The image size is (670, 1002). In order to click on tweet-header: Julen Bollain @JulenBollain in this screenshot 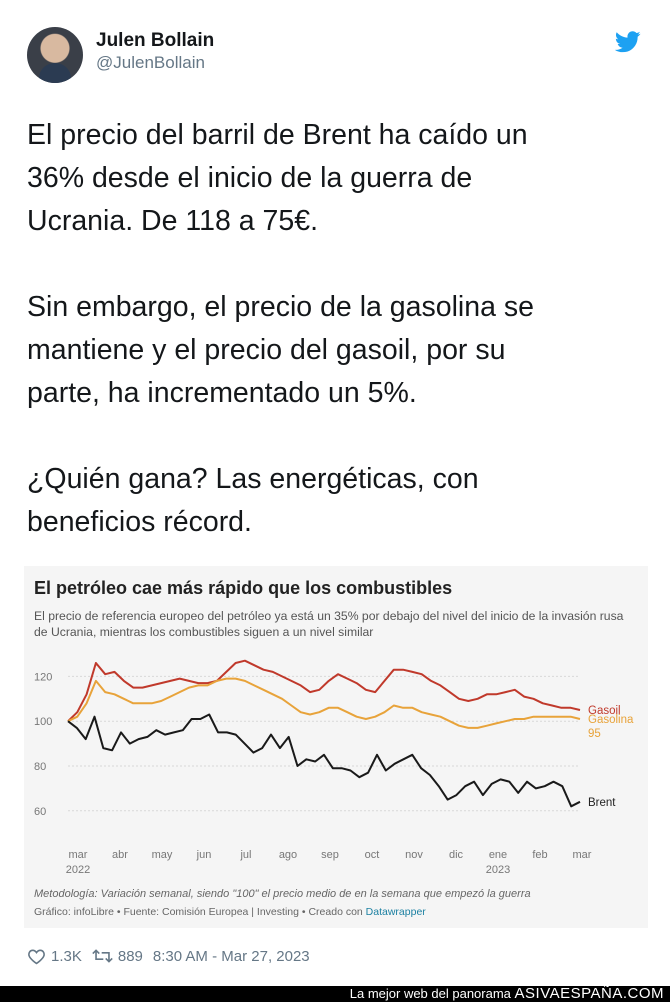, I will do `click(337, 56)`.